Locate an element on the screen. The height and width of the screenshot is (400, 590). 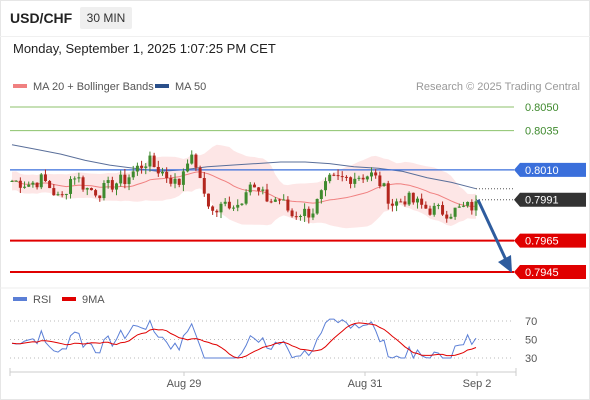
legend-swatch-ma50 is located at coordinates (162, 86).